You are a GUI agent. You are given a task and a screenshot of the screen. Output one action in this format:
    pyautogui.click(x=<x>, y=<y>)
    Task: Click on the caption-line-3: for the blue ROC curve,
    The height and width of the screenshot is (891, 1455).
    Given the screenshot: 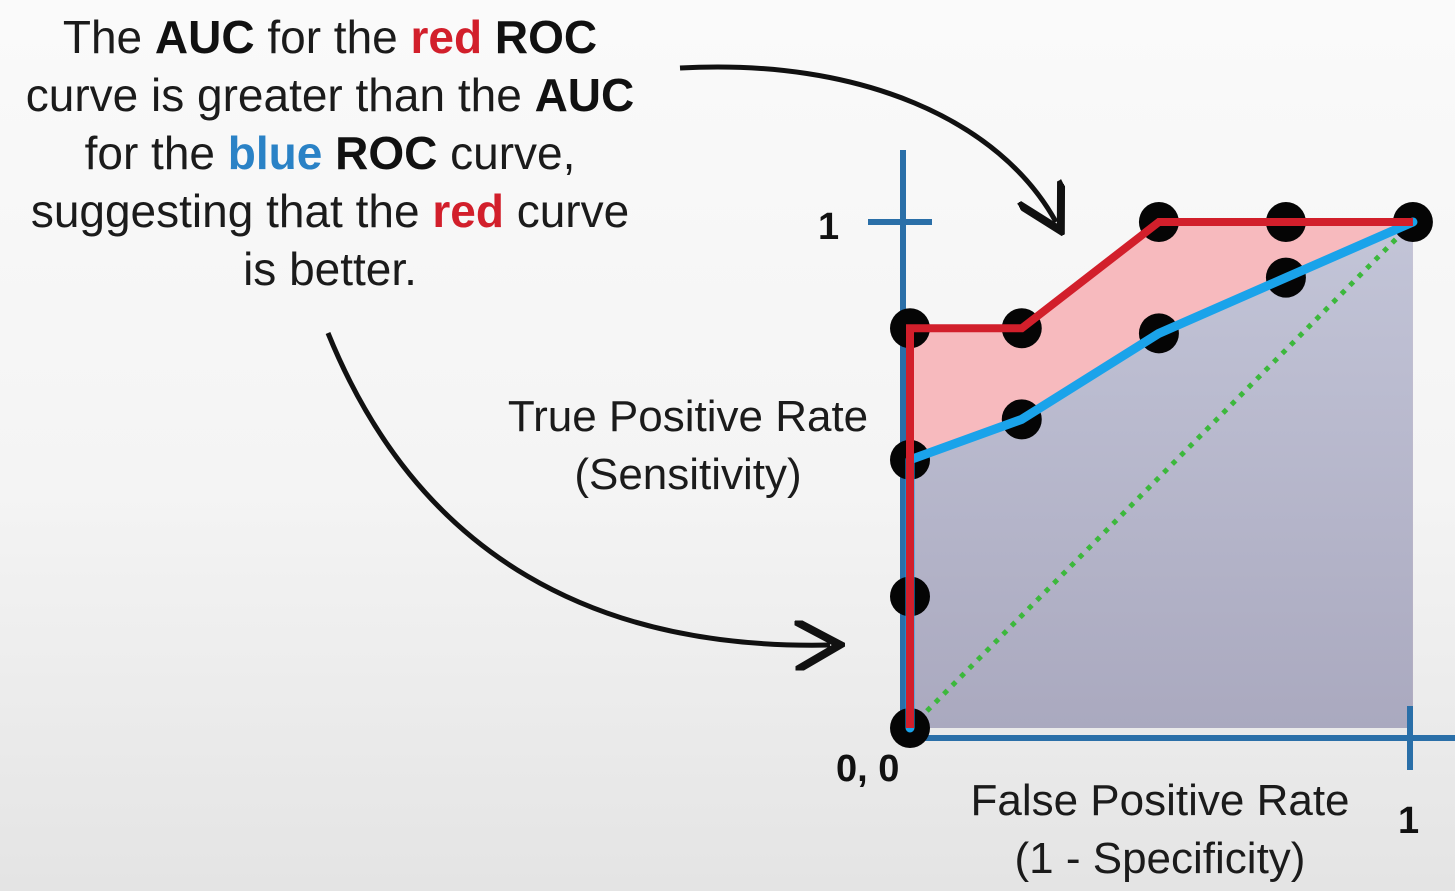 What is the action you would take?
    pyautogui.click(x=330, y=153)
    